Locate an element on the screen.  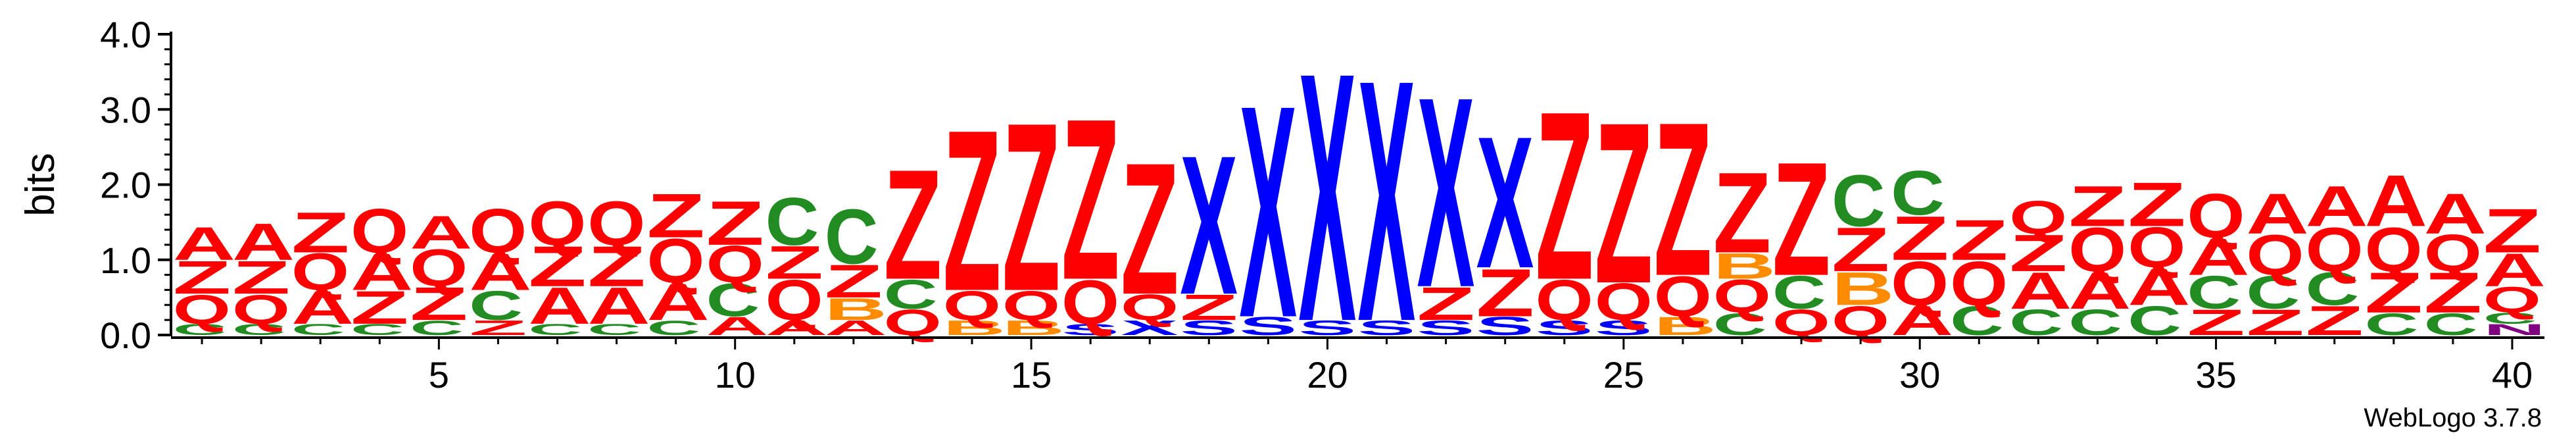
logo-glyph-a-pos-4: A is located at coordinates (382, 272).